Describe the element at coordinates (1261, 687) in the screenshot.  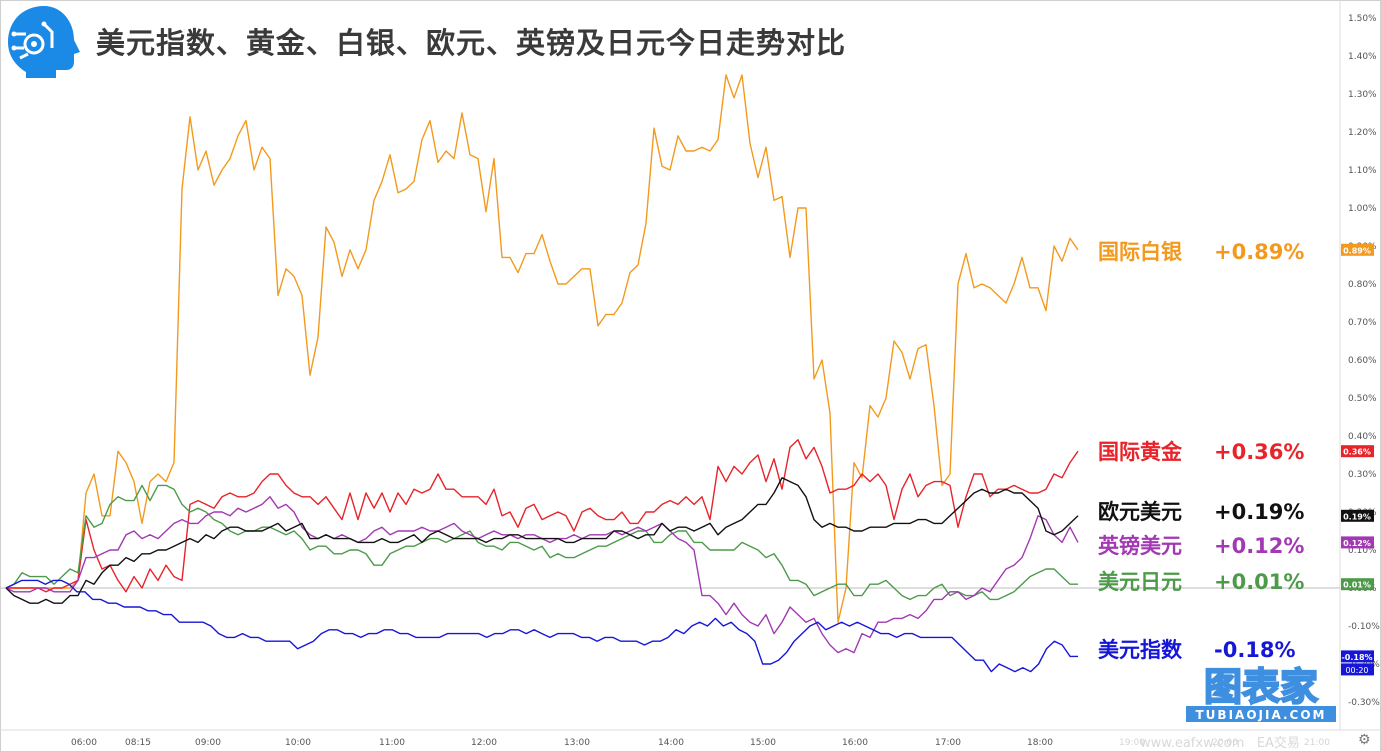
I see `watermark-name: 图表家` at that location.